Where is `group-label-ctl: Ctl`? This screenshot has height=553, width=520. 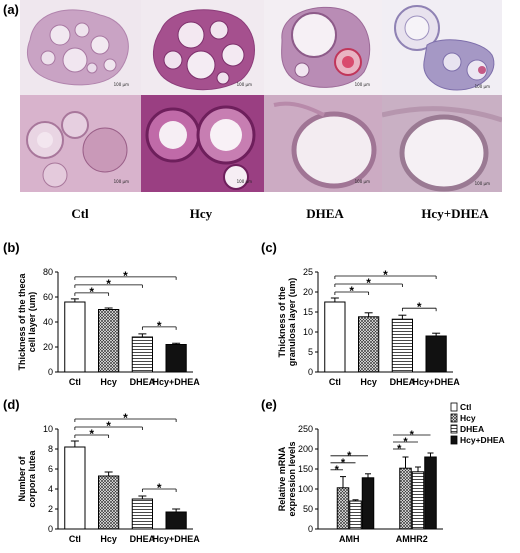
group-label-ctl: Ctl is located at coordinates (80, 213).